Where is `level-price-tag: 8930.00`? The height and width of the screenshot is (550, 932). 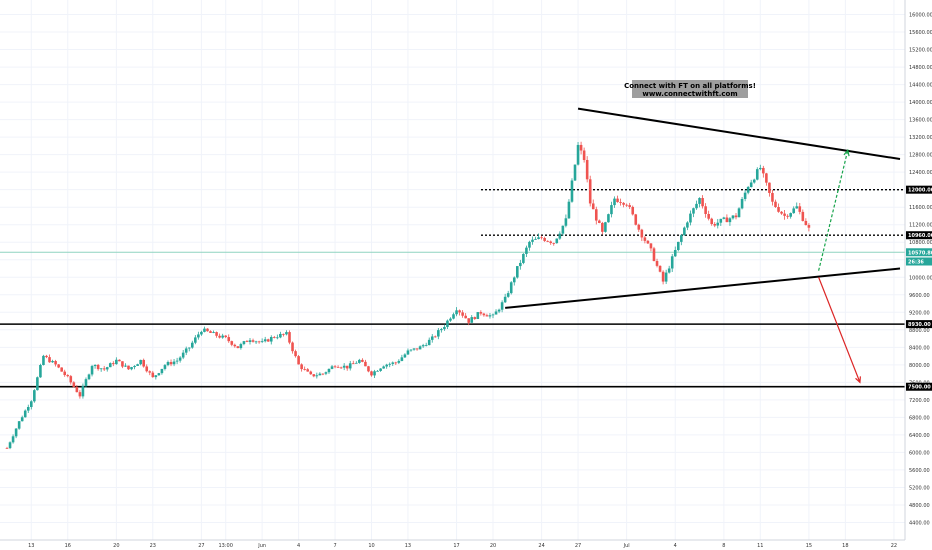
level-price-tag: 8930.00 is located at coordinates (919, 325).